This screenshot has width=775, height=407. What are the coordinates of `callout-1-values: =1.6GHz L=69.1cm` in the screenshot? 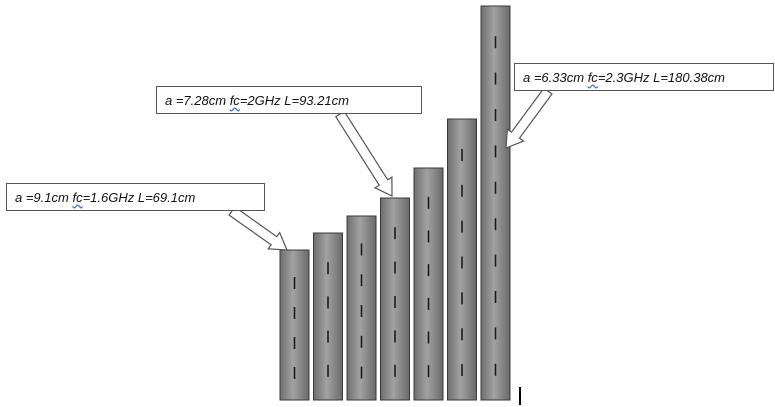 It's located at (139, 197).